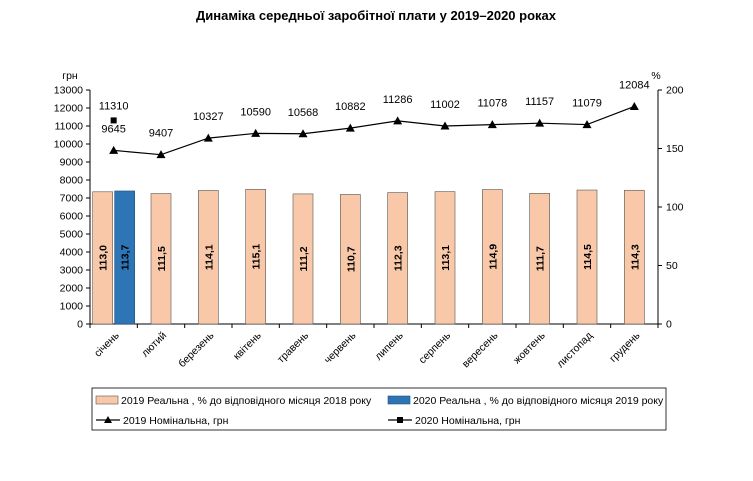  What do you see at coordinates (80, 325) in the screenshot?
I see `left-tick-label: 0` at bounding box center [80, 325].